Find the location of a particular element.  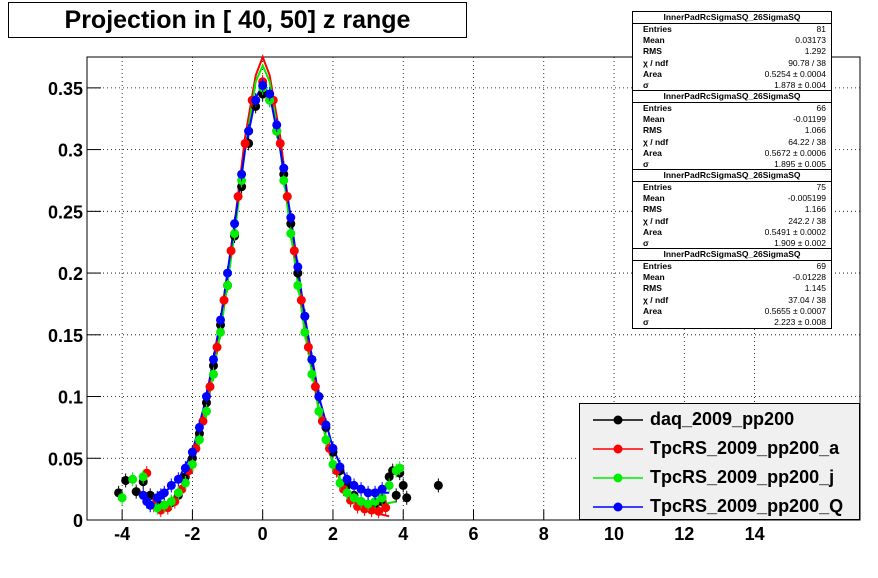

x-tick-label: 14 is located at coordinates (755, 534).